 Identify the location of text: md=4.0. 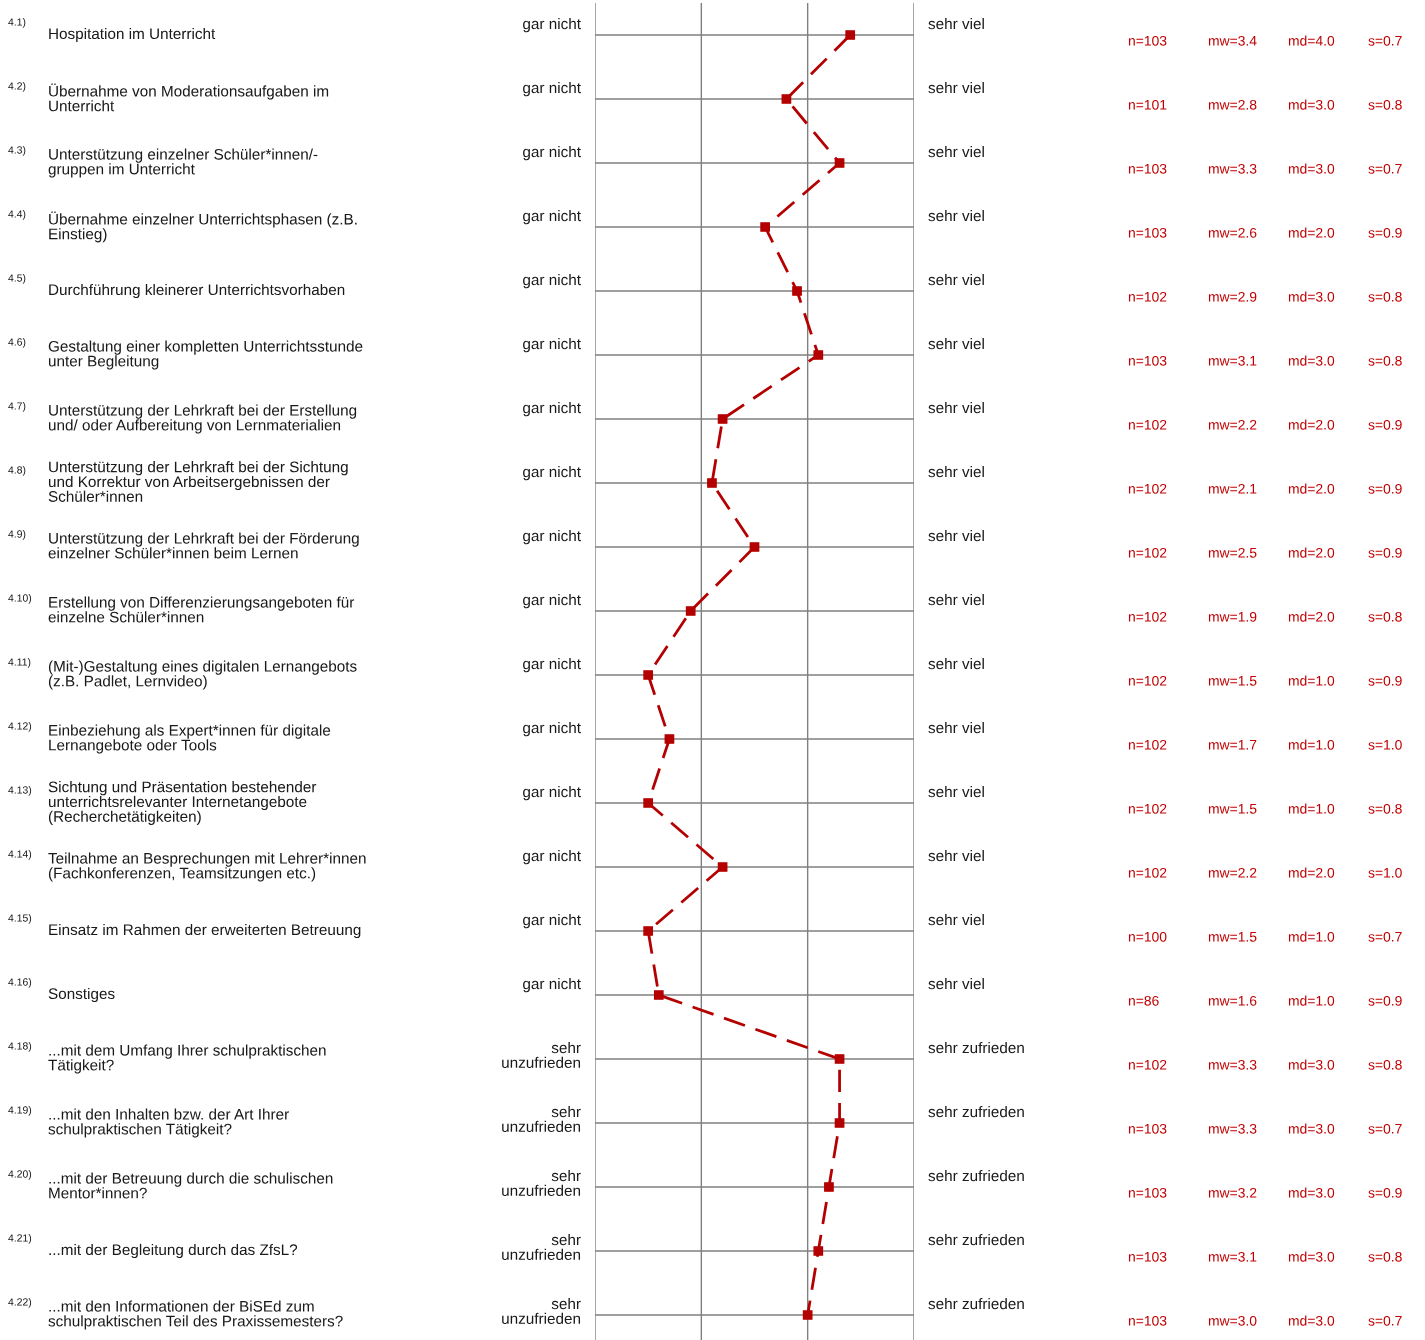
(1311, 40).